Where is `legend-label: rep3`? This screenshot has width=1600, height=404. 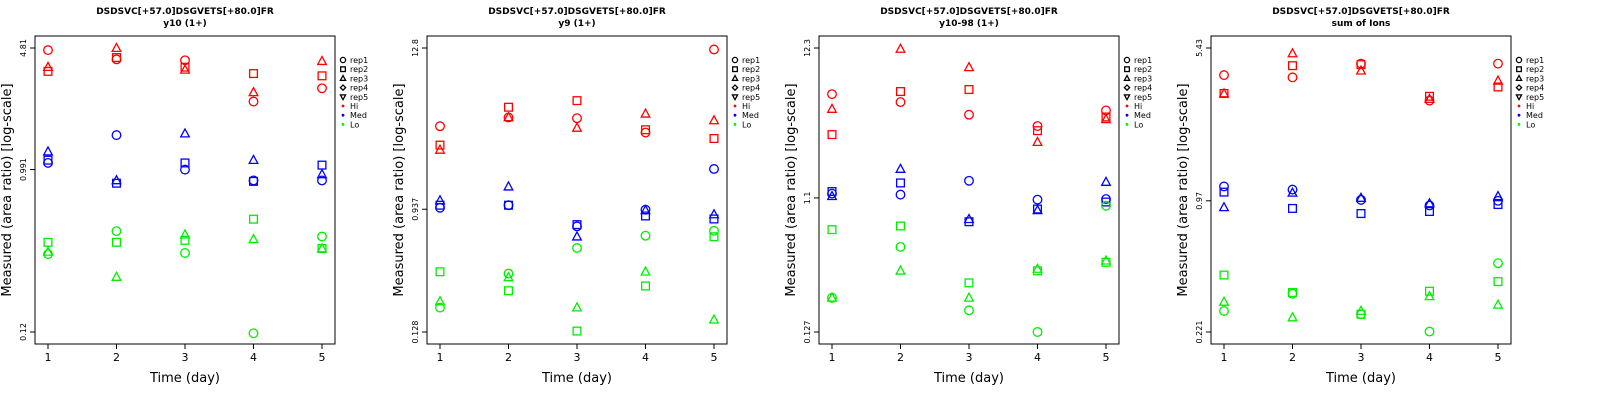 legend-label: rep3 is located at coordinates (1143, 78).